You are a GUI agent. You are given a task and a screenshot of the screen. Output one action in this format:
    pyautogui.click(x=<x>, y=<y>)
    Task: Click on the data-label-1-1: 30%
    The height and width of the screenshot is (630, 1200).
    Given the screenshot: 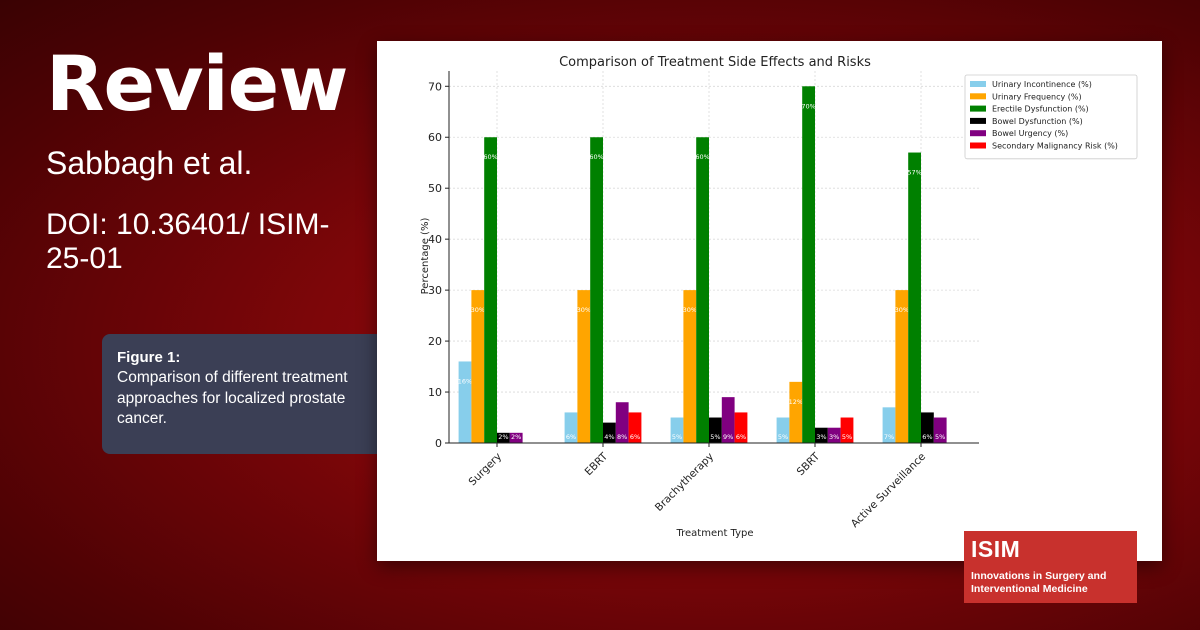 What is the action you would take?
    pyautogui.click(x=584, y=310)
    